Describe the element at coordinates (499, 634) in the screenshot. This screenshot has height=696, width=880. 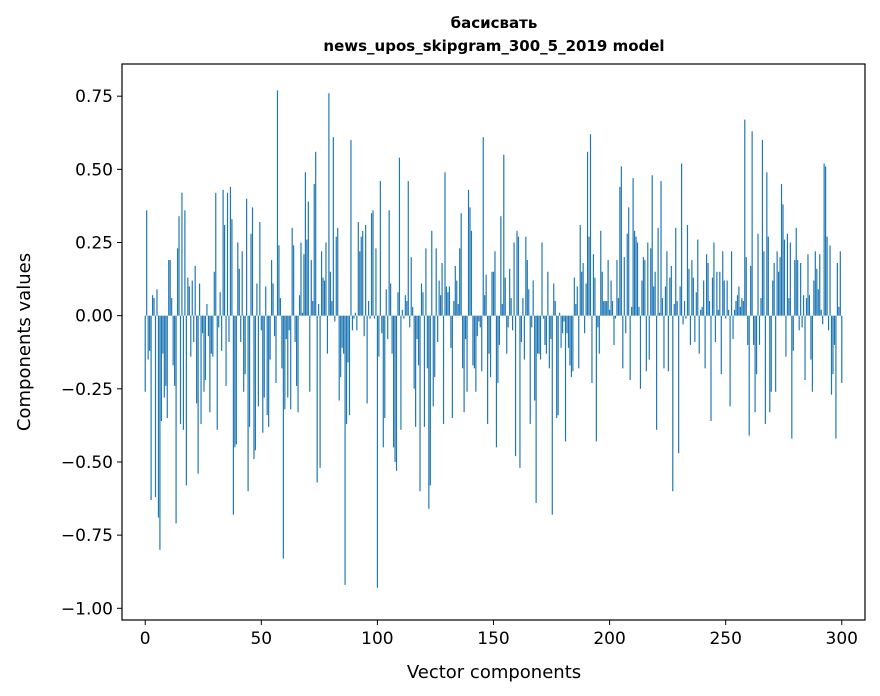
I see `x-axis-ticks: 0 50 100 150 200 250 300` at that location.